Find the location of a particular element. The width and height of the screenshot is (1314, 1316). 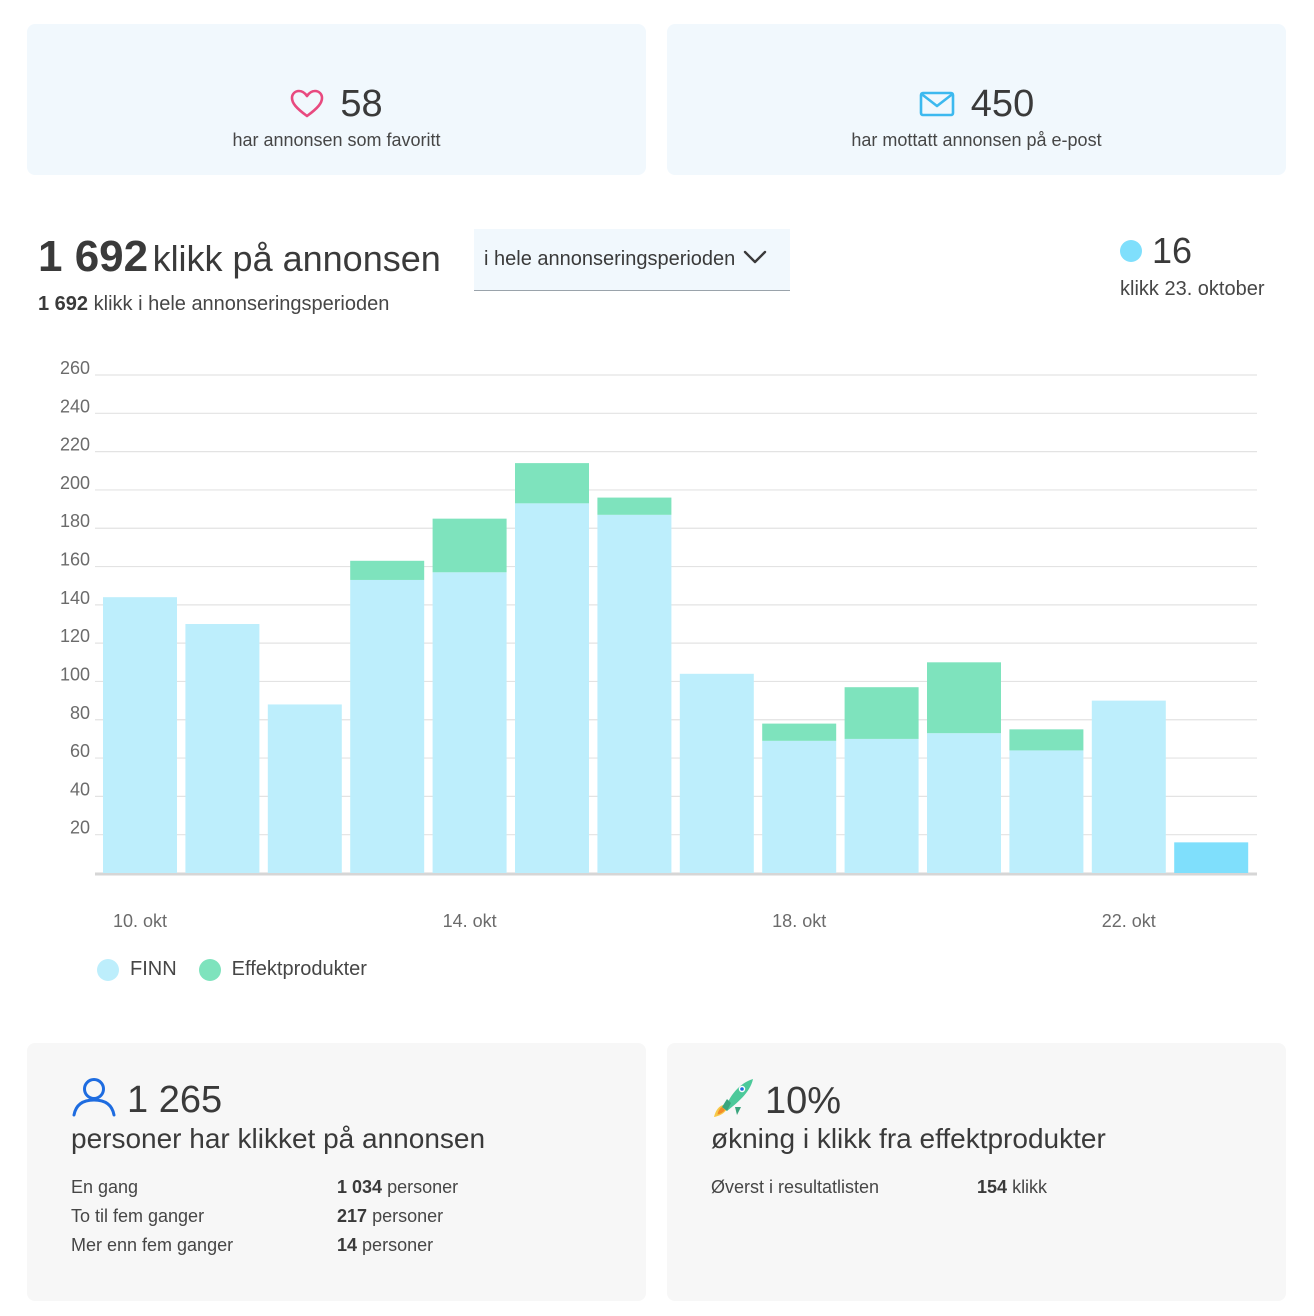

boost-title: økning i klikk fra effektprodukter is located at coordinates (908, 1138).